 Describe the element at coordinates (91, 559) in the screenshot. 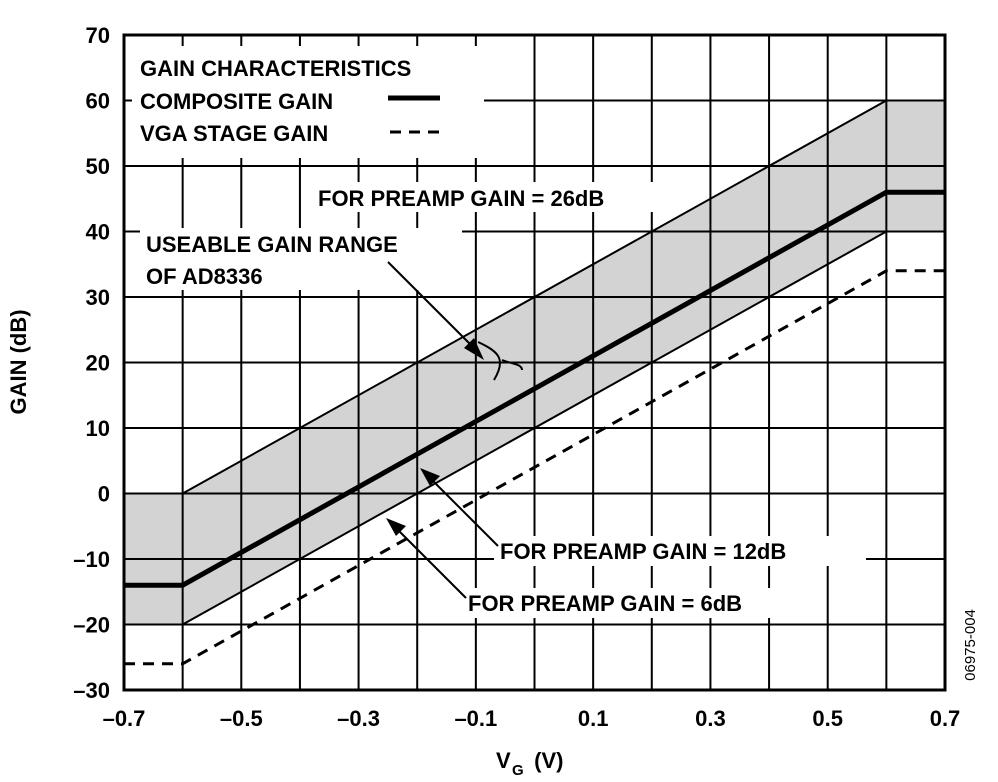

I see `y-tick-label: –10` at that location.